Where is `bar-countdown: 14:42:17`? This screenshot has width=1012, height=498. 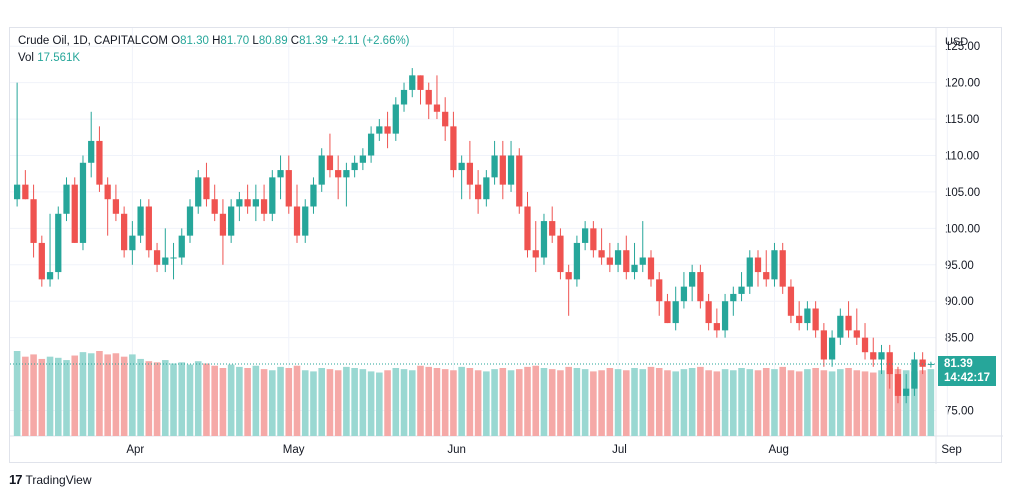 bar-countdown: 14:42:17 is located at coordinates (967, 378).